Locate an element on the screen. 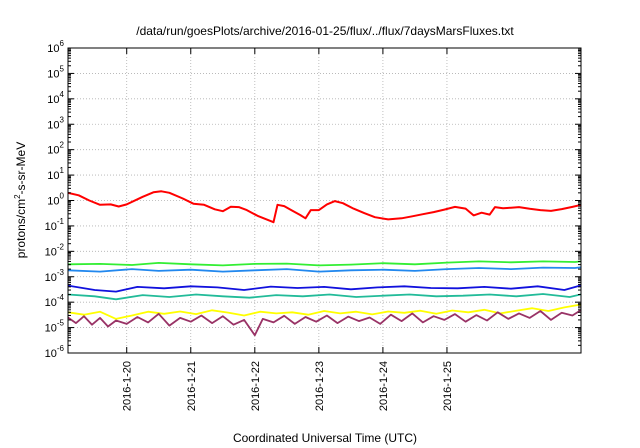 The width and height of the screenshot is (640, 448). y-tick-exponent: -2 is located at coordinates (61, 246).